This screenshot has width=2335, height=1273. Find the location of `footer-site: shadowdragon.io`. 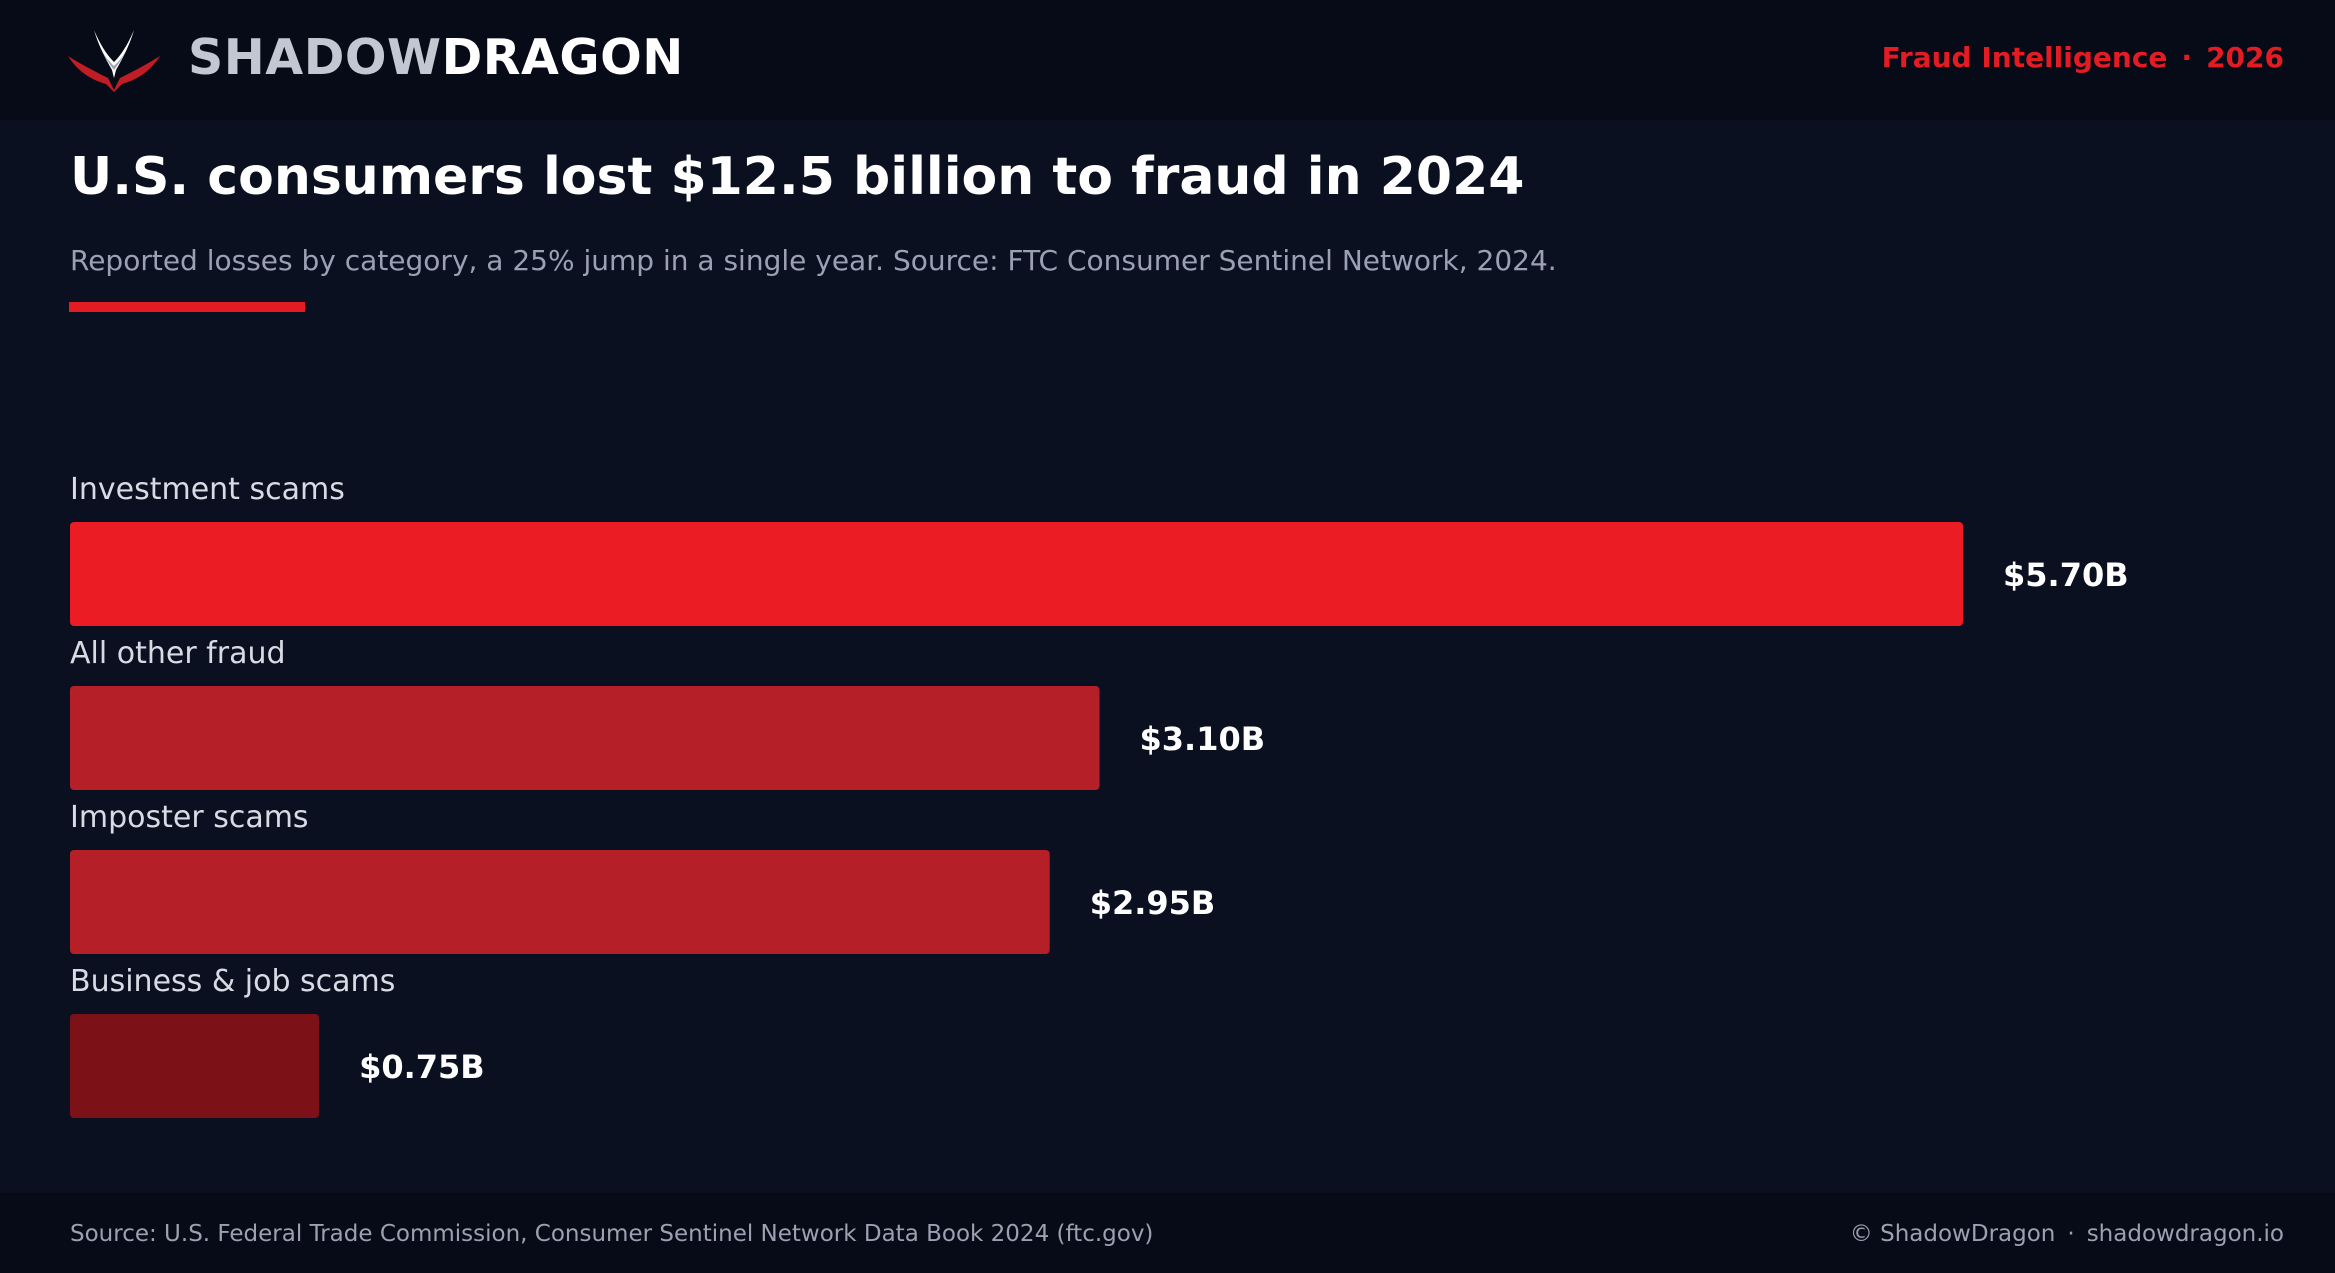

footer-site: shadowdragon.io is located at coordinates (2185, 1234).